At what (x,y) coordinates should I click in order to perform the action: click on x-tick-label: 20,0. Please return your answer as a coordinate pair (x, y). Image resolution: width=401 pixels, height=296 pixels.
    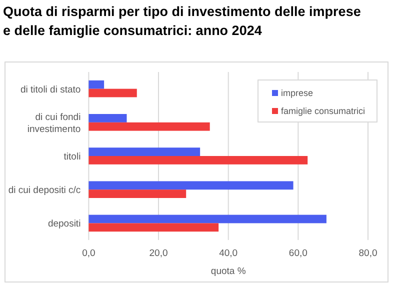
    Looking at the image, I should click on (158, 253).